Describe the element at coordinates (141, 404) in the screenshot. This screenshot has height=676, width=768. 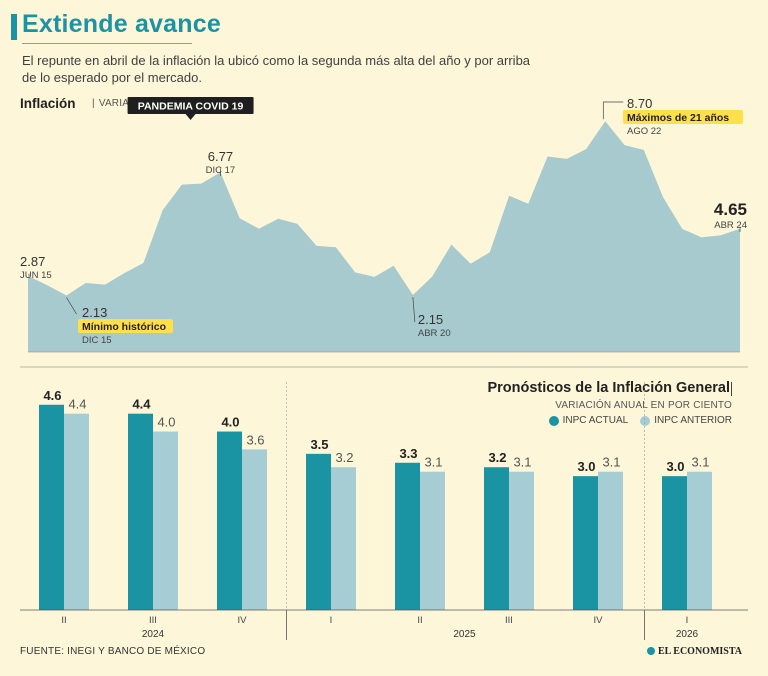
I see `bar-actual-label: 4.4` at that location.